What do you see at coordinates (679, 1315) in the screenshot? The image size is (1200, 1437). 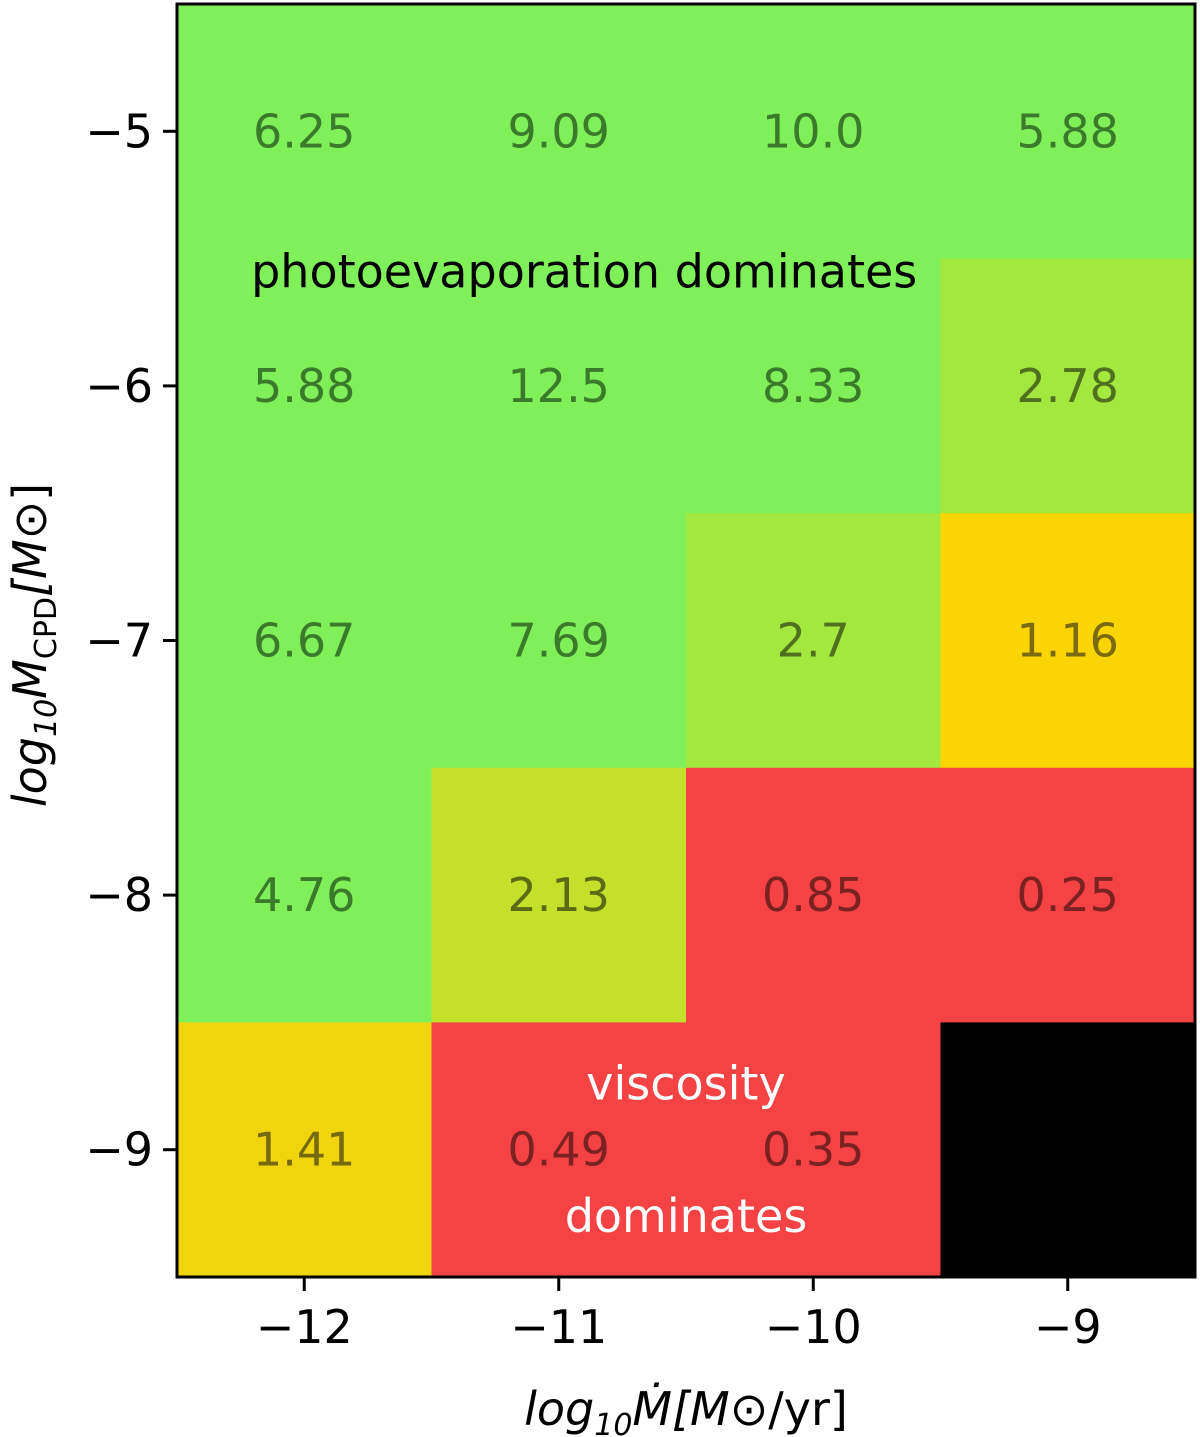 I see `x-axis-ticks: −12 −11 −10 −9` at bounding box center [679, 1315].